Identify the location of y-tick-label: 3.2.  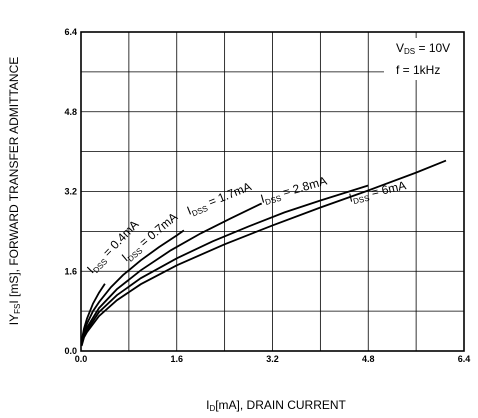
(70, 192).